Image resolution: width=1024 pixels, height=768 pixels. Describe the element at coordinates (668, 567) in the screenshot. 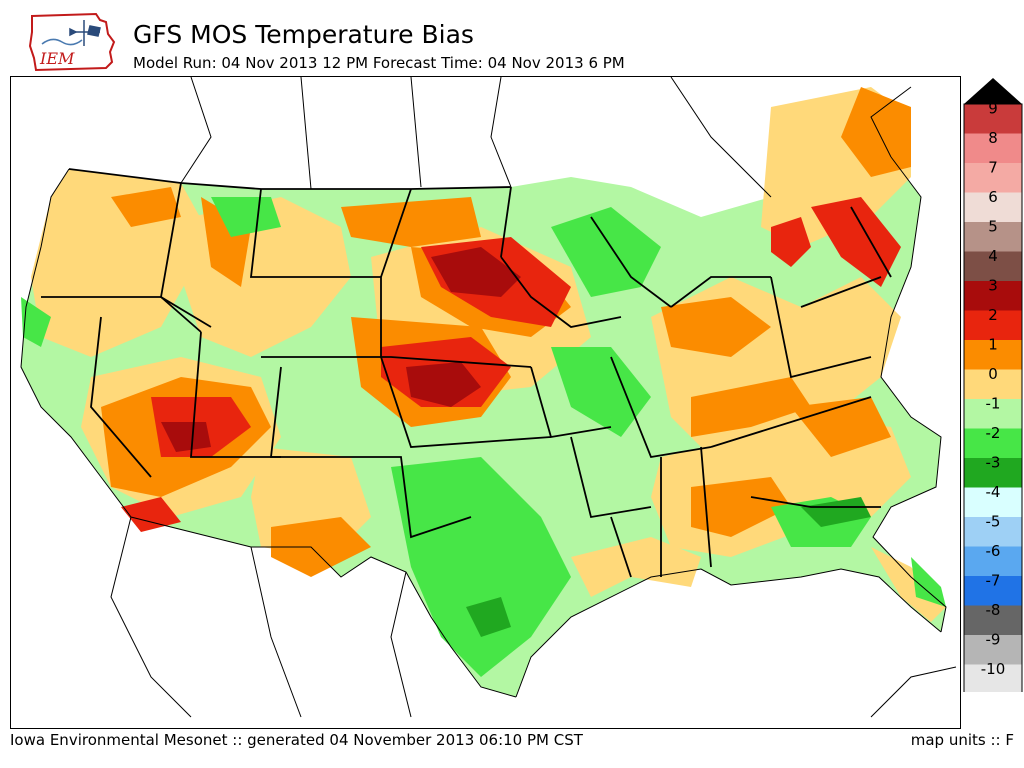

I see `bias-minus-two-to-three` at that location.